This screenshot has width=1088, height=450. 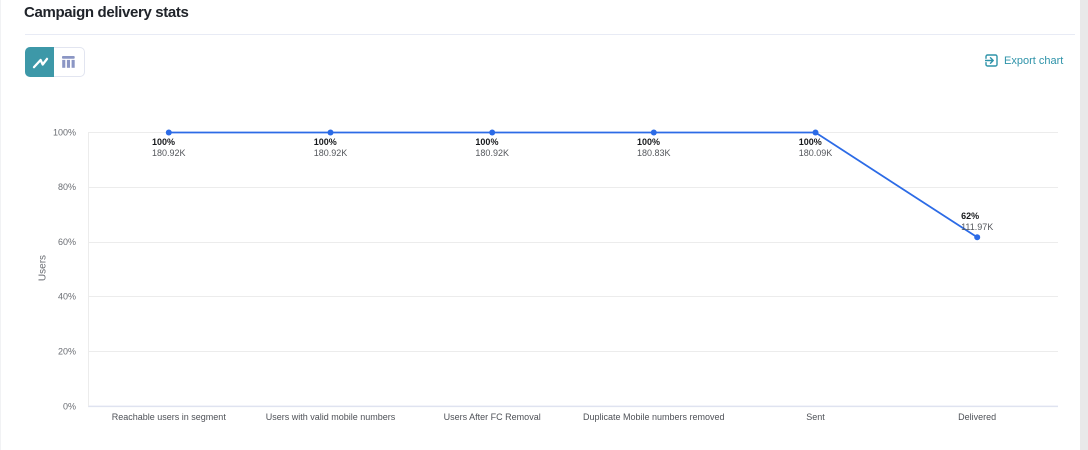 What do you see at coordinates (67, 187) in the screenshot?
I see `svg-text: 80%` at bounding box center [67, 187].